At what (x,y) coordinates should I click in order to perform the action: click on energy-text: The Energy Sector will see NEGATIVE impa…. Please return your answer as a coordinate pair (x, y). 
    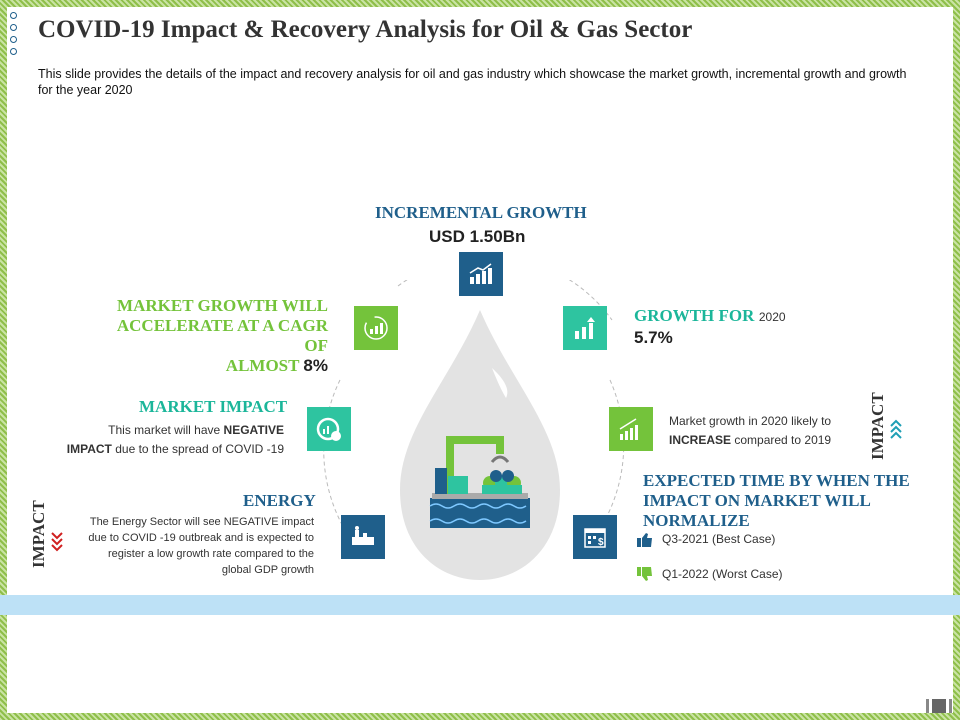
    Looking at the image, I should click on (187, 546).